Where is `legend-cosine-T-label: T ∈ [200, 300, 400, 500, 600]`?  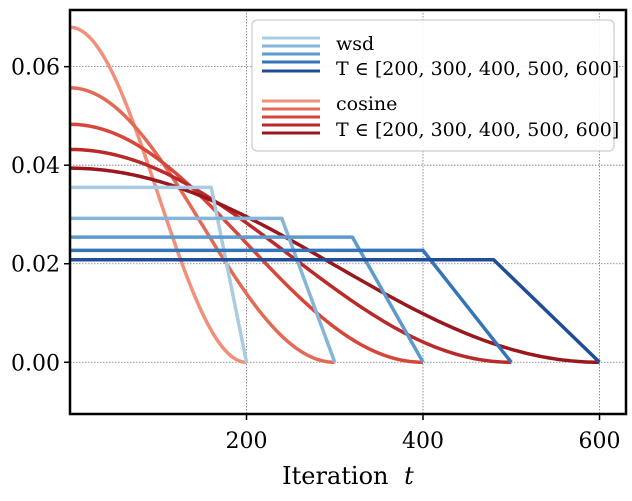
legend-cosine-T-label: T ∈ [200, 300, 400, 500, 600] is located at coordinates (477, 130).